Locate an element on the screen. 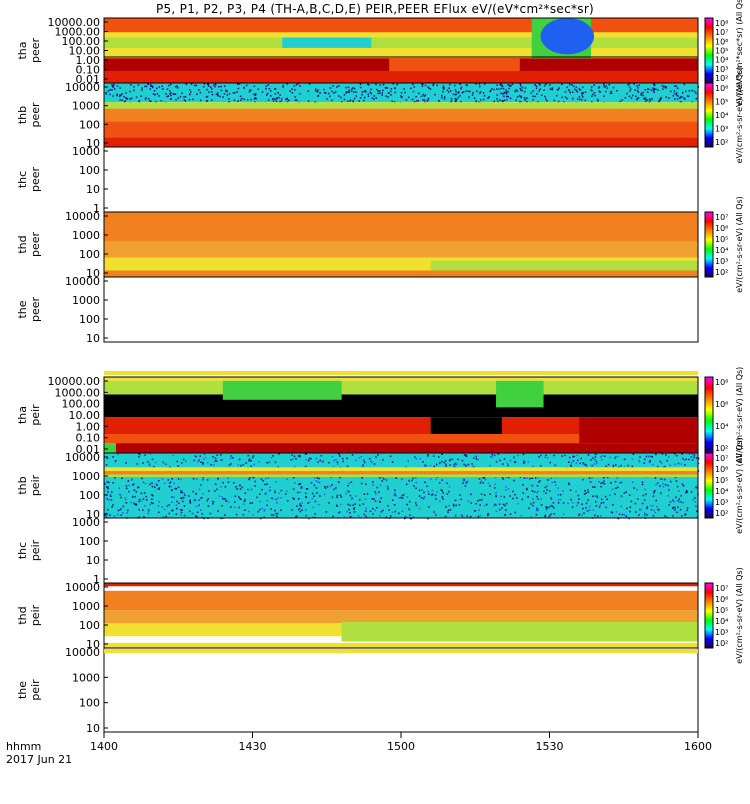 Image resolution: width=750 pixels, height=804 pixels. y-axis-label: tha is located at coordinates (22, 415).